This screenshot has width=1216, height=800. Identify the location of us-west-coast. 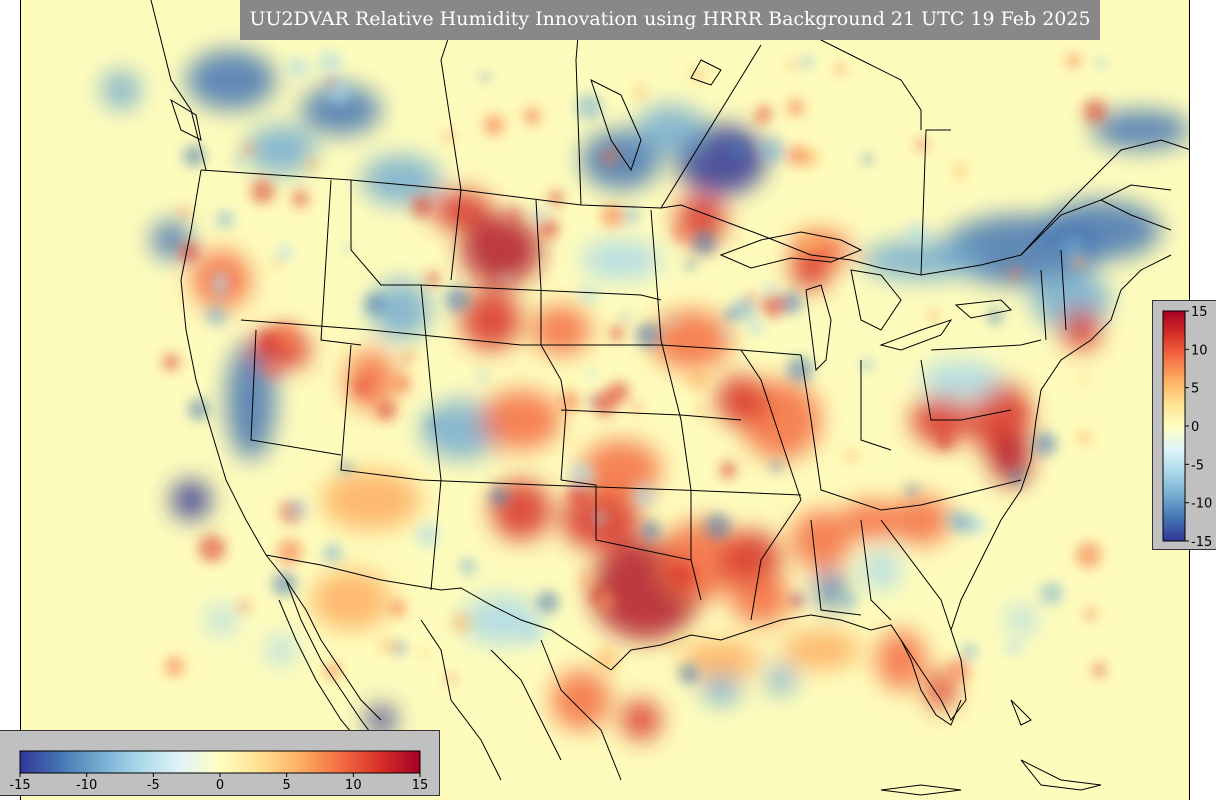
(281, 445).